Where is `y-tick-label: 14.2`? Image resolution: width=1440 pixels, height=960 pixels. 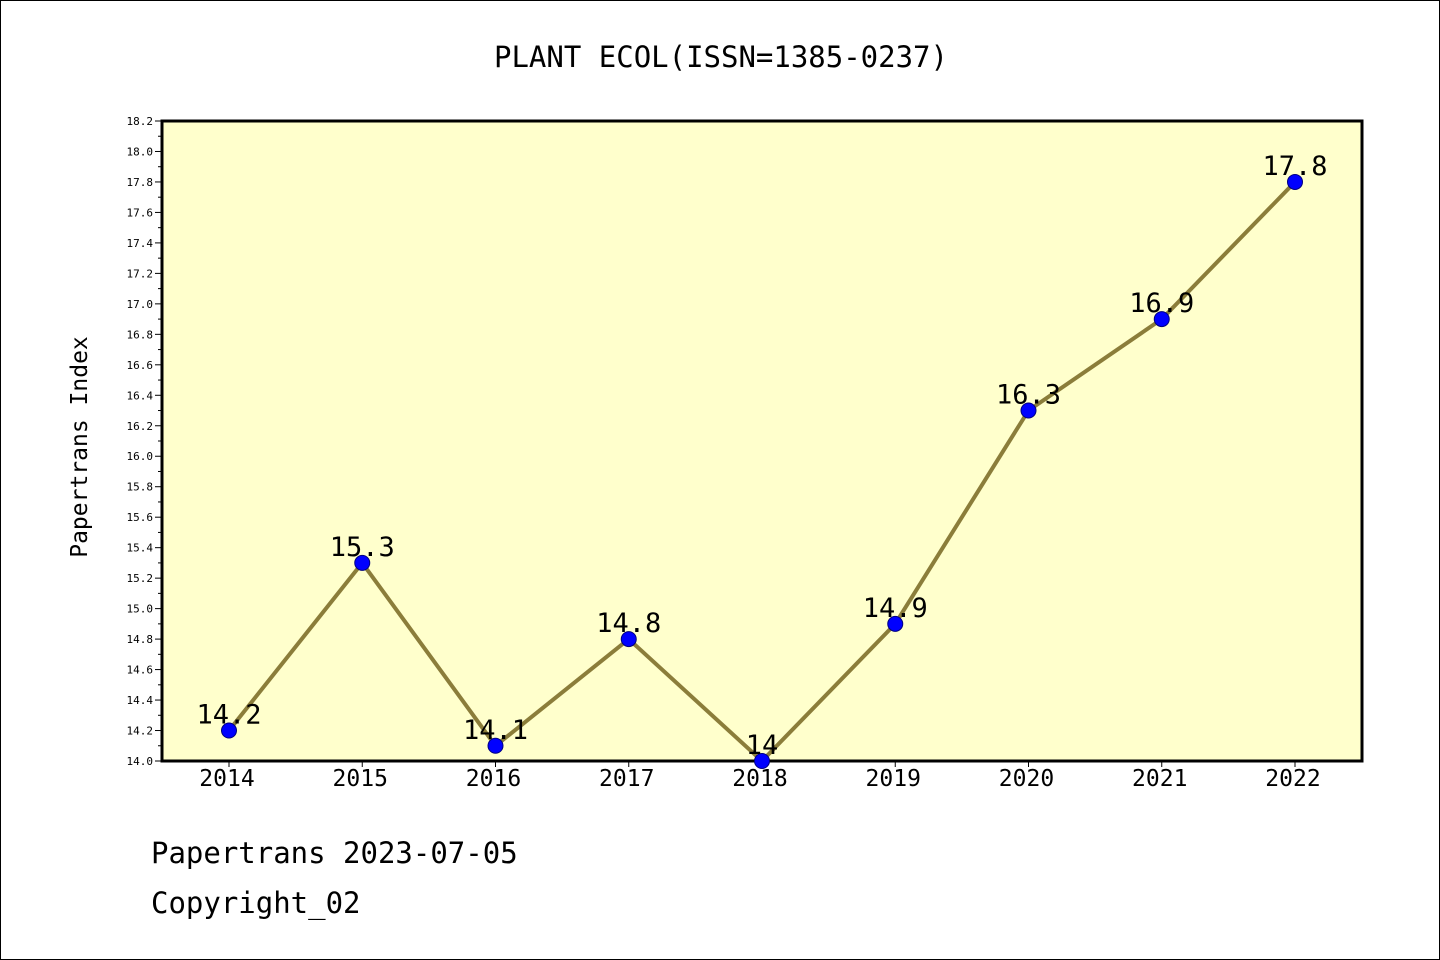
y-tick-label: 14.2 is located at coordinates (140, 731).